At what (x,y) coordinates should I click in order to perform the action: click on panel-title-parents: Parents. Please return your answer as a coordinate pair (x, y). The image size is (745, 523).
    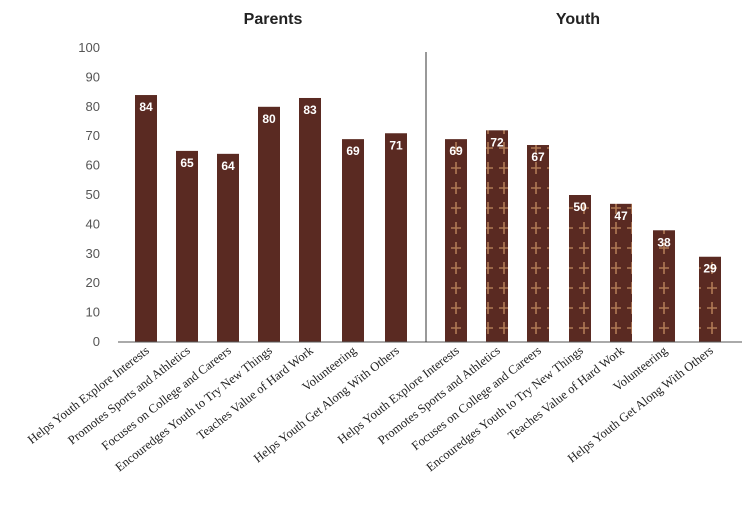
    Looking at the image, I should click on (273, 19).